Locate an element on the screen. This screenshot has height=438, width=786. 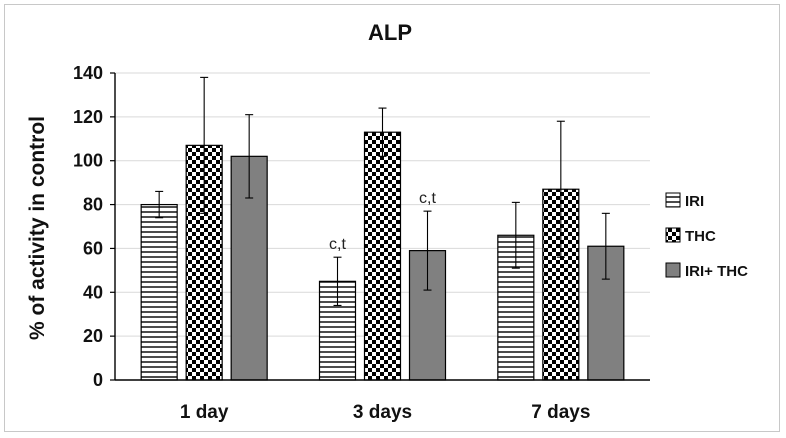
legend: IRI THC IRI+ THC is located at coordinates (706, 236).